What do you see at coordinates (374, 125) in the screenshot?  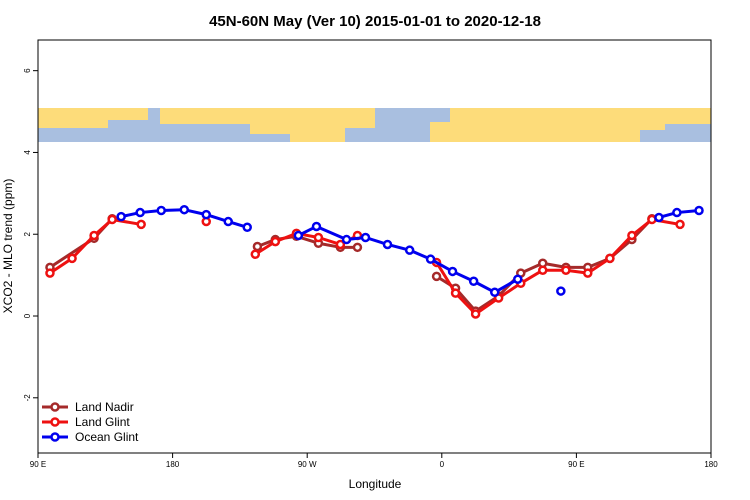 I see `map-band` at bounding box center [374, 125].